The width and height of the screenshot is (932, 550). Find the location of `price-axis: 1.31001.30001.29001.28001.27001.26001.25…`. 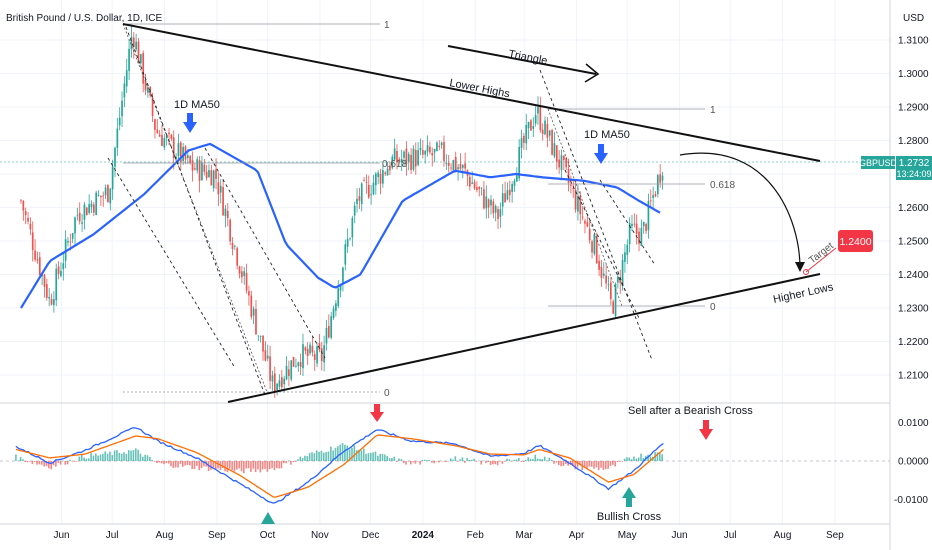

price-axis: 1.31001.30001.29001.28001.27001.26001.25… is located at coordinates (913, 209).